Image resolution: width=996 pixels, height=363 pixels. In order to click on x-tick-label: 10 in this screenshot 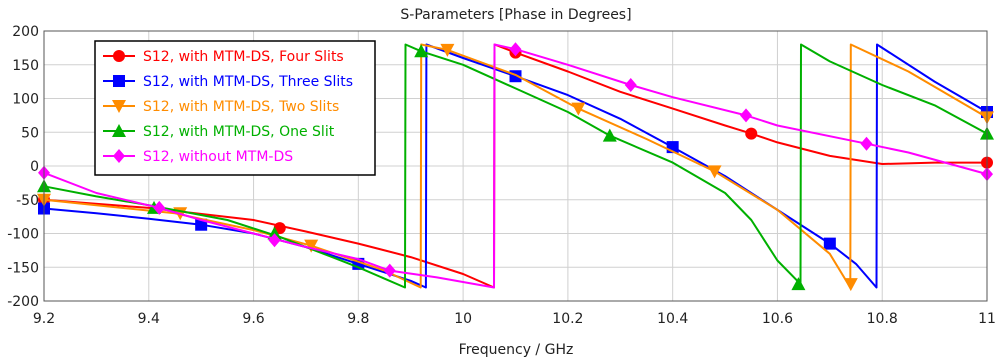, I will do `click(463, 319)`.